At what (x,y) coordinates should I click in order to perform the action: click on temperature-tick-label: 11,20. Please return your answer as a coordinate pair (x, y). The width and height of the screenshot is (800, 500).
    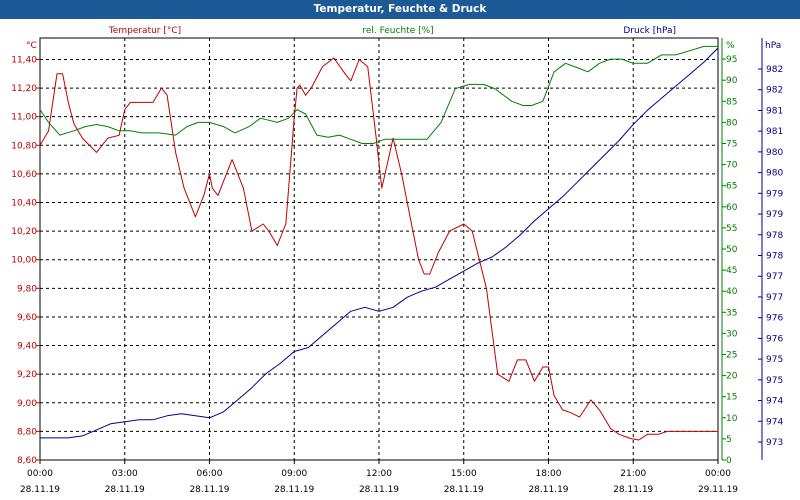
    Looking at the image, I should click on (24, 89).